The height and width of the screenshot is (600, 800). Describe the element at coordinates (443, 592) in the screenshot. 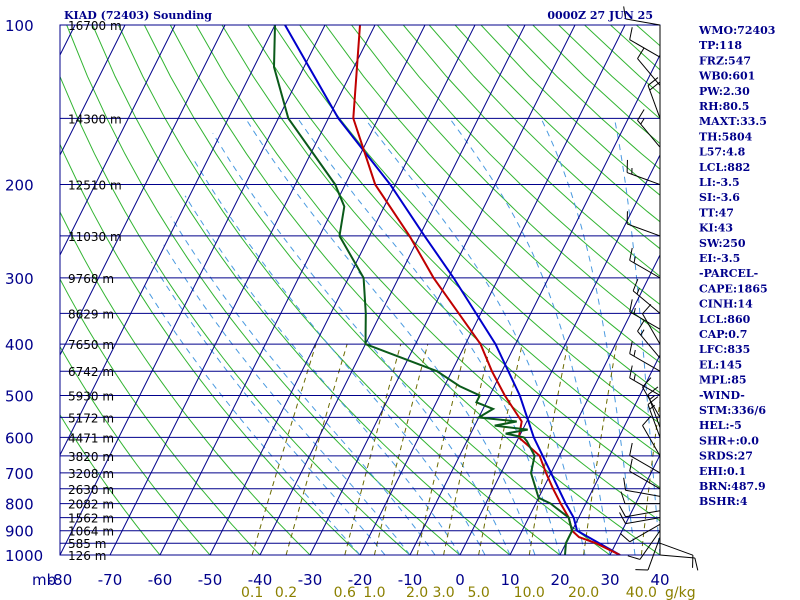

I see `mixing-ratio-label: 3.0` at that location.